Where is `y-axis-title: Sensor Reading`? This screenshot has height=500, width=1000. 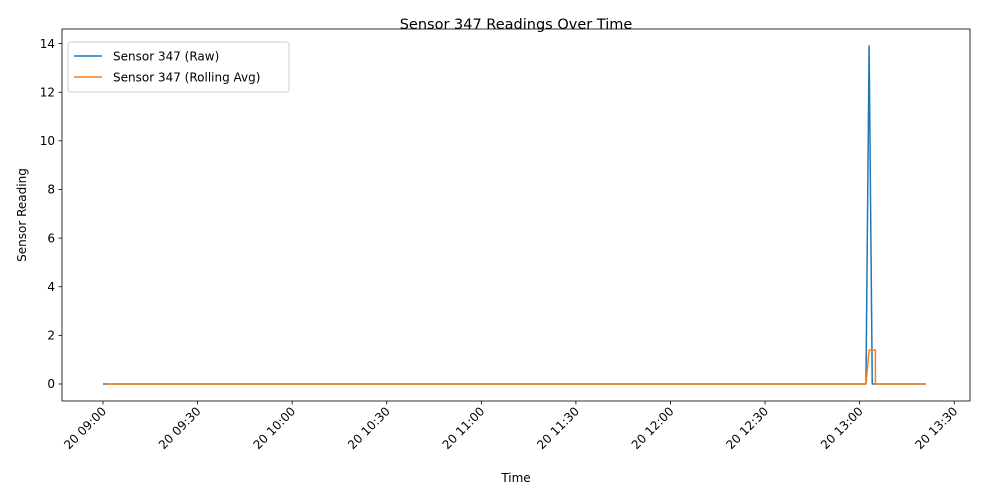 y-axis-title: Sensor Reading is located at coordinates (22, 215).